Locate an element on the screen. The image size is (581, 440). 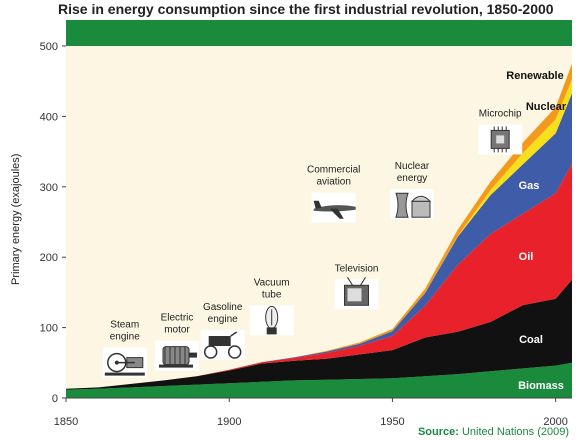
electric-motor-icon is located at coordinates (177, 355).